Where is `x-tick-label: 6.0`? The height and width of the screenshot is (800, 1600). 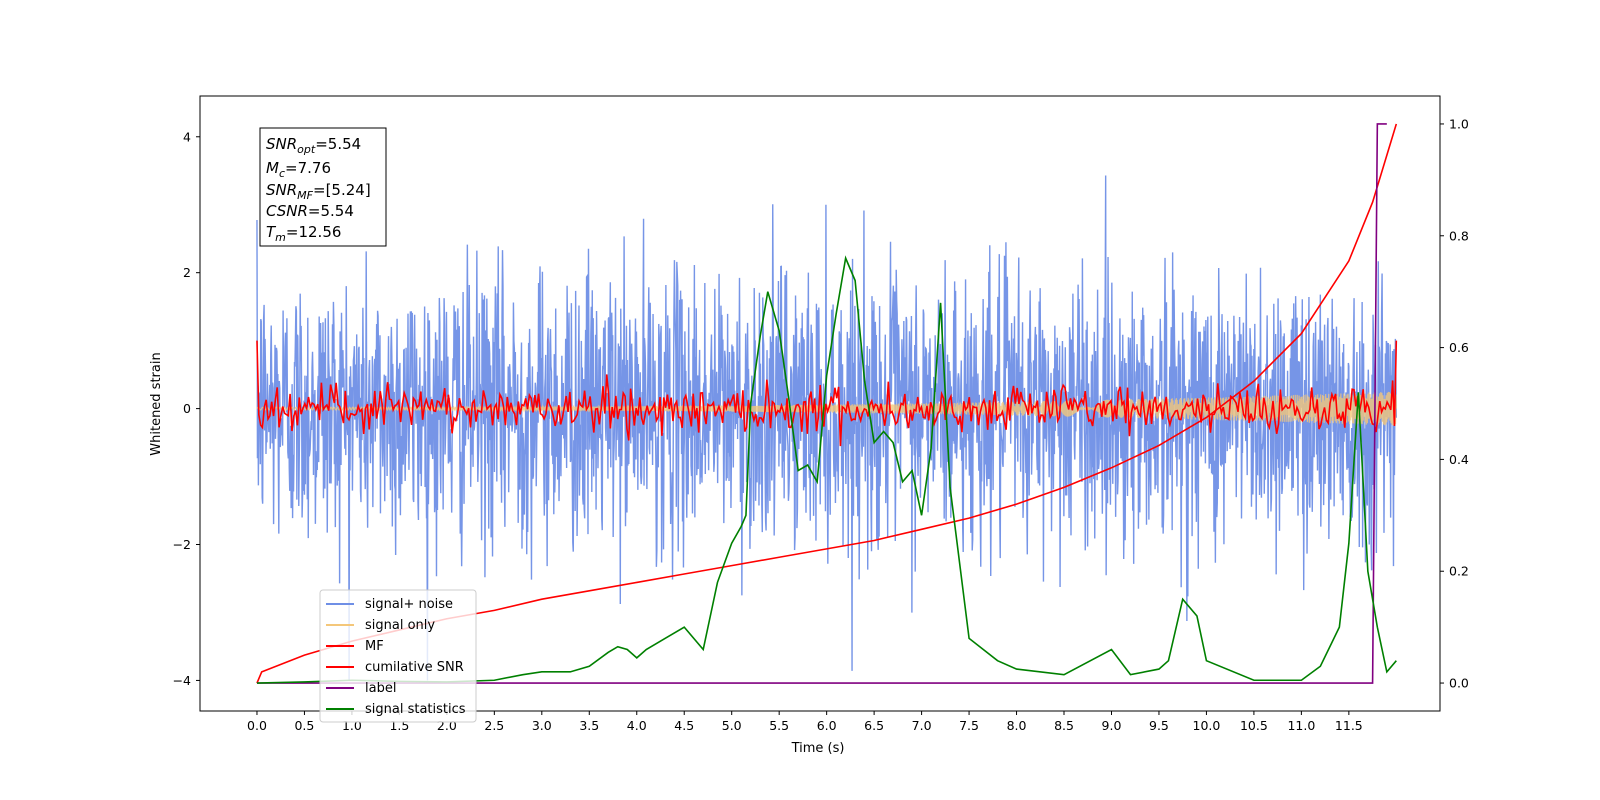
x-tick-label: 6.0 is located at coordinates (827, 725).